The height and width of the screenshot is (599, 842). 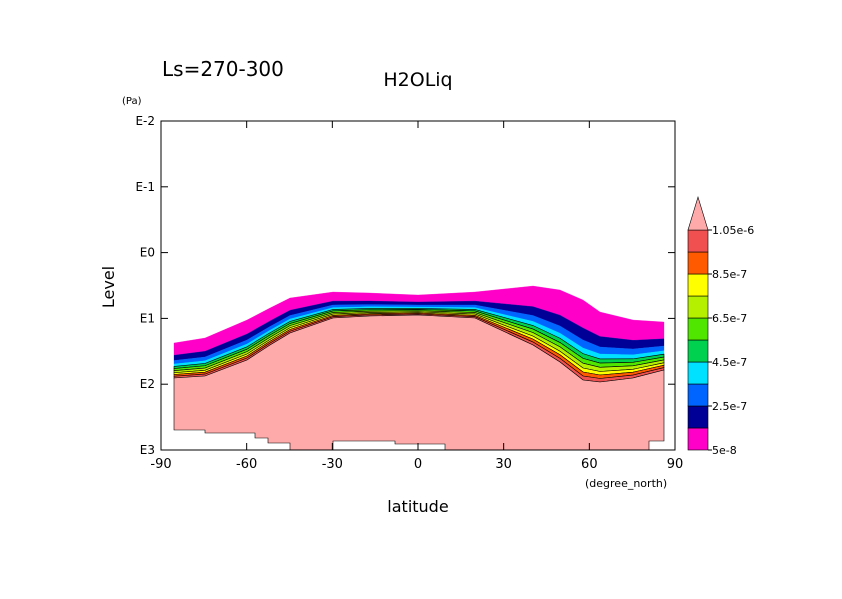 What do you see at coordinates (145, 187) in the screenshot?
I see `y-tick-label: E-1` at bounding box center [145, 187].